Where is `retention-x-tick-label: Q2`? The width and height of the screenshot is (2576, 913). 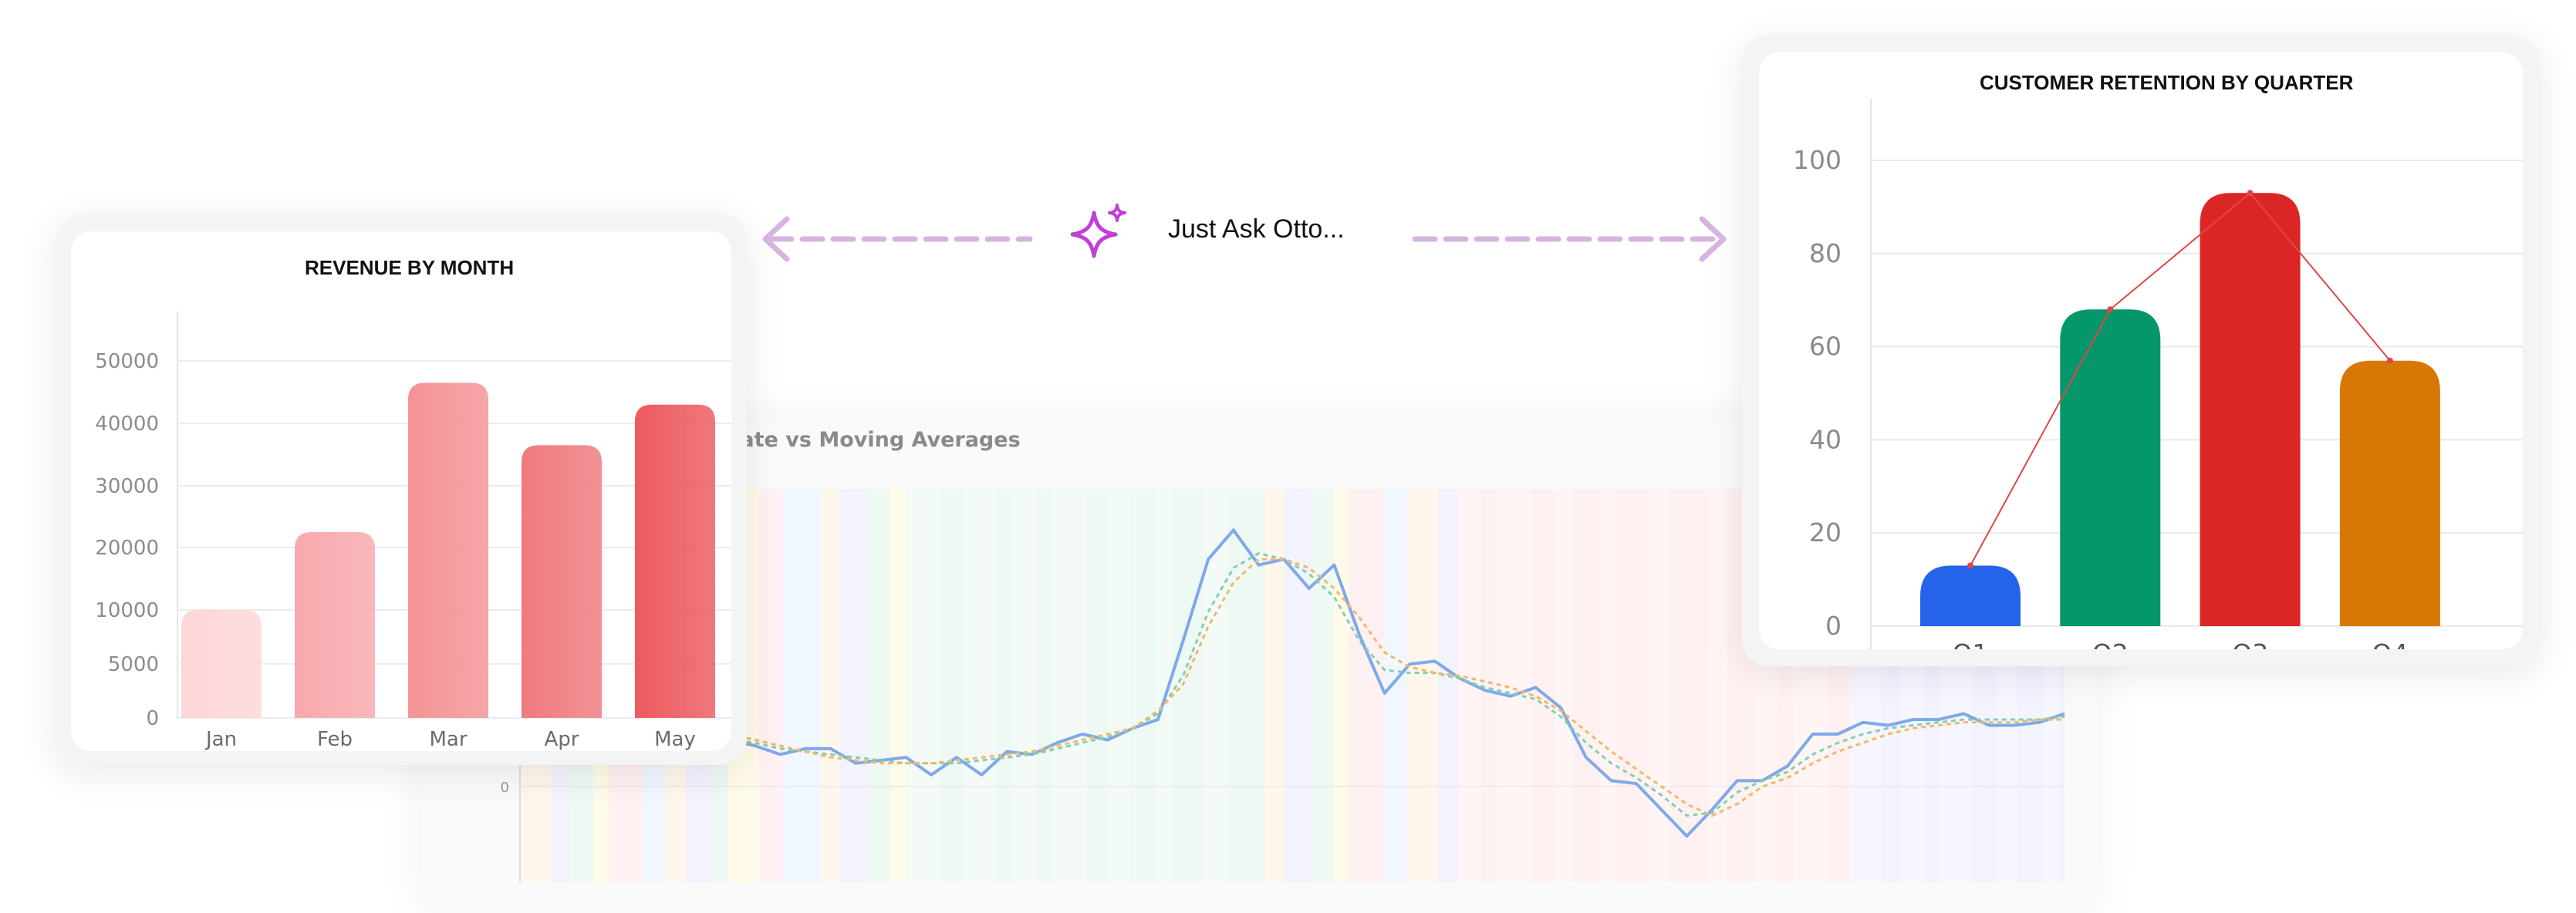 retention-x-tick-label: Q2 is located at coordinates (2110, 643).